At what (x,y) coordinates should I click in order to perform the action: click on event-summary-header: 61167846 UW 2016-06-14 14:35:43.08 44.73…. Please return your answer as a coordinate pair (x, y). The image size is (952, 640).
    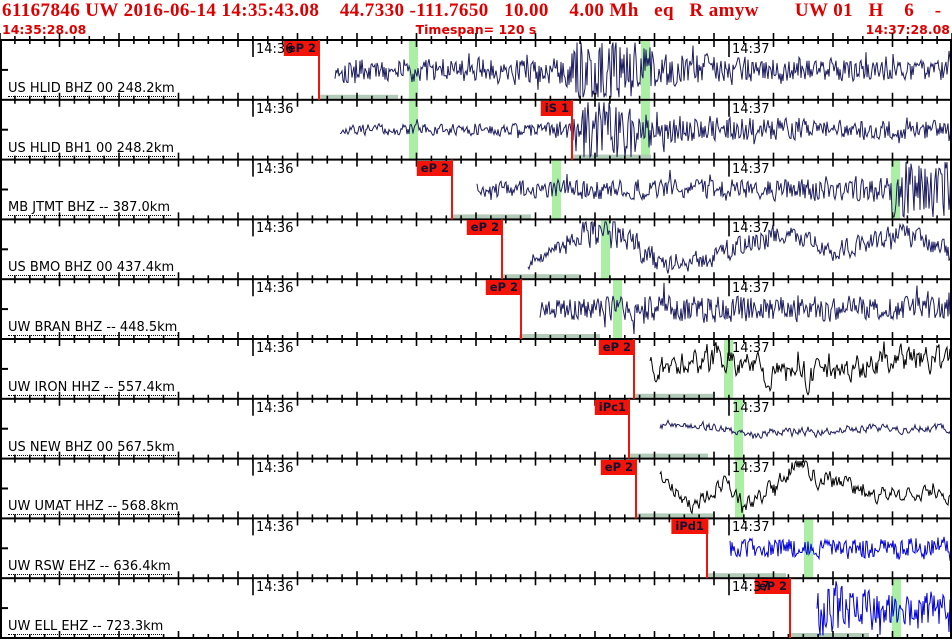
    Looking at the image, I should click on (472, 10).